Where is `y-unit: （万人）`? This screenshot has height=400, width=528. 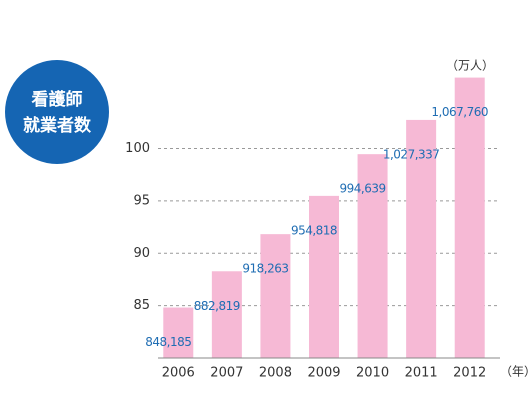 y-unit: （万人） is located at coordinates (470, 66).